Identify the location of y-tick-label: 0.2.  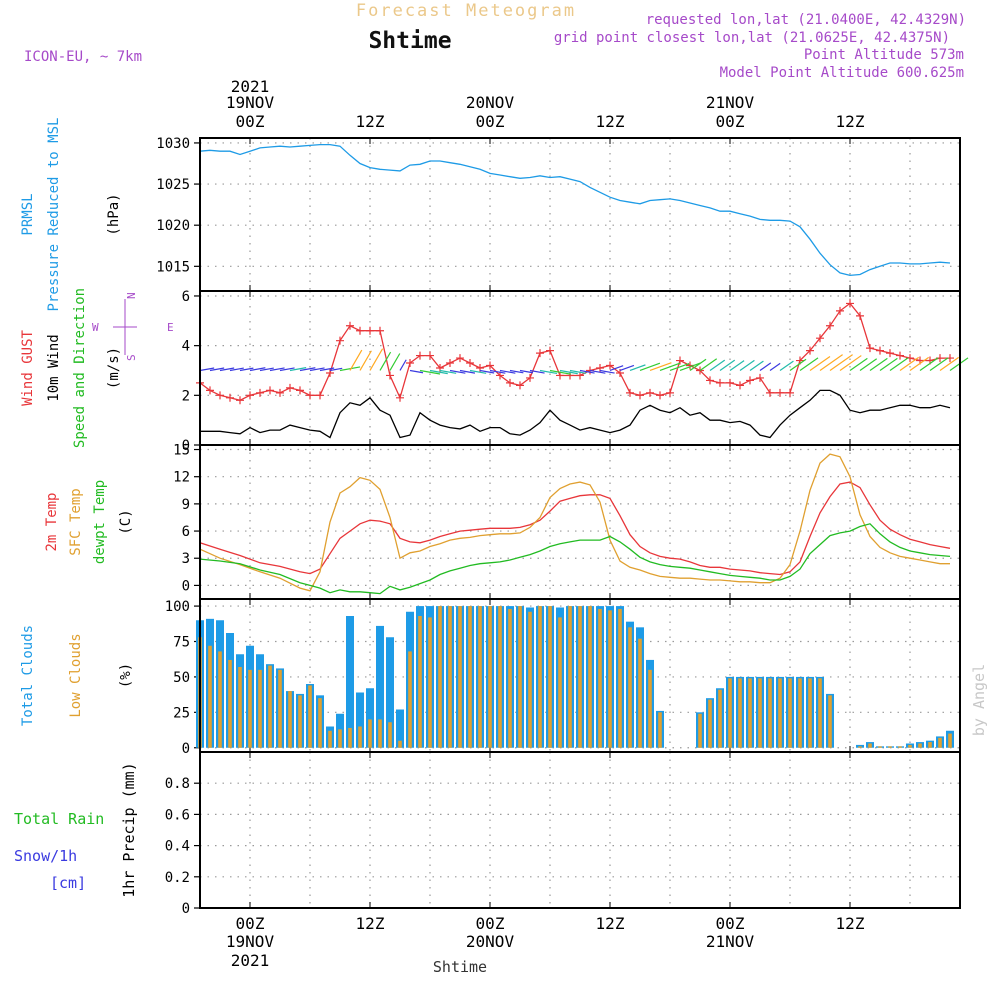
(177, 878).